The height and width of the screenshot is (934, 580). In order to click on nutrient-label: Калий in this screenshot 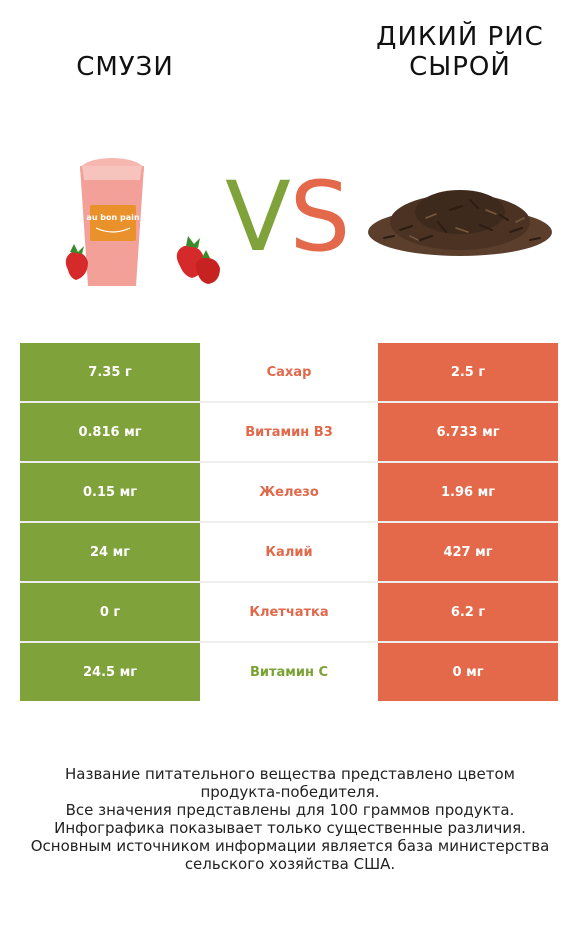, I will do `click(289, 552)`.